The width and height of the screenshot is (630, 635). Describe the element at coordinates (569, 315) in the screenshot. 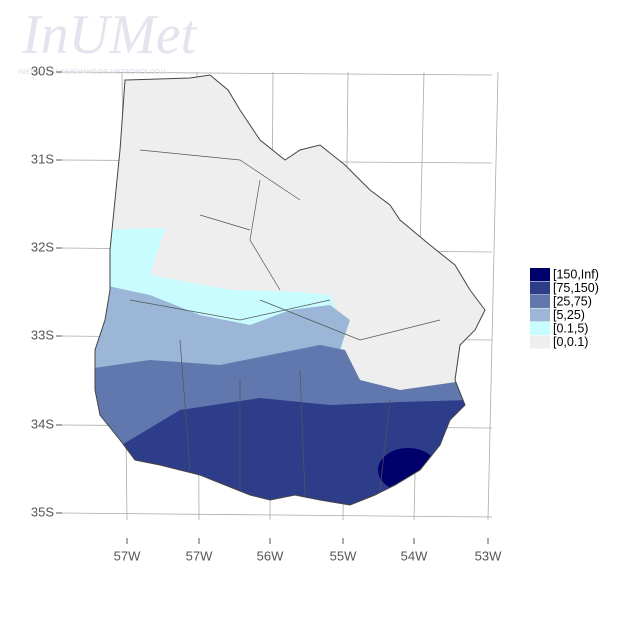

I see `legend-label: [5,25)` at that location.